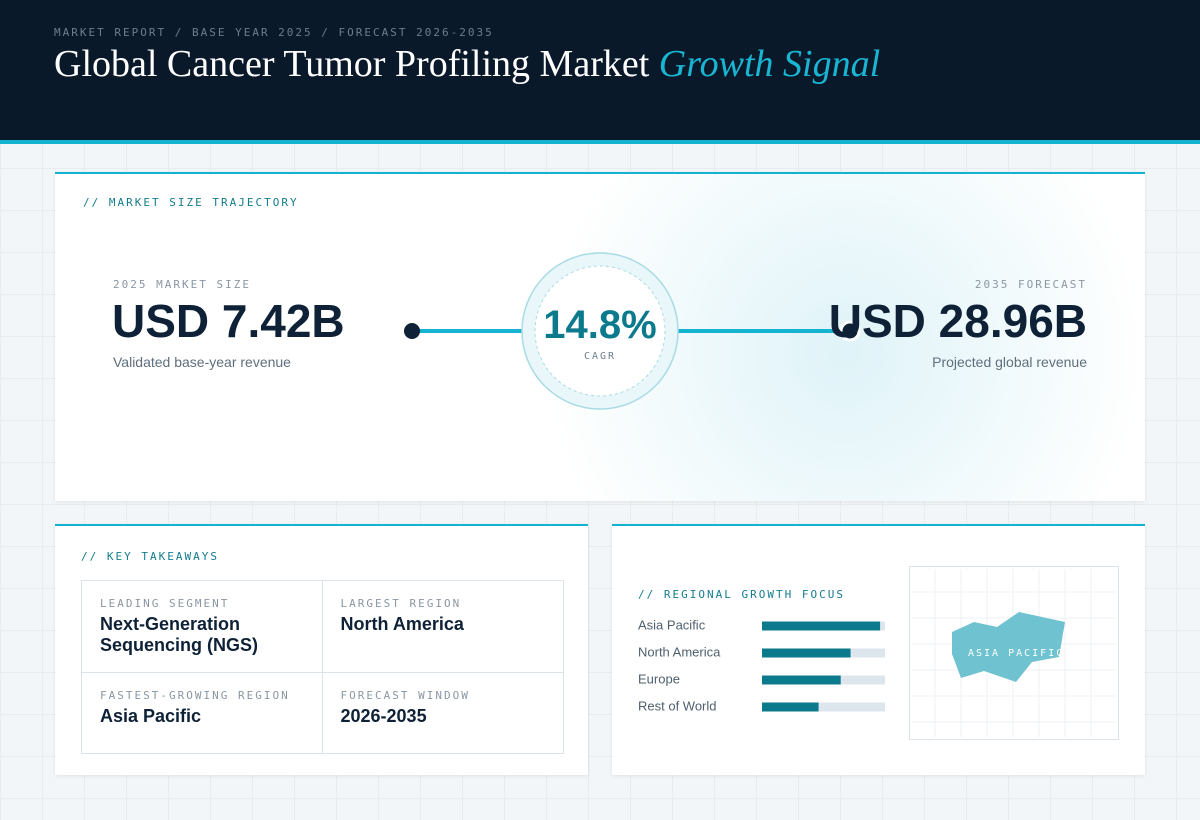 This screenshot has width=1200, height=820. What do you see at coordinates (1030, 284) in the screenshot?
I see `end-label: 2035 FORECAST` at bounding box center [1030, 284].